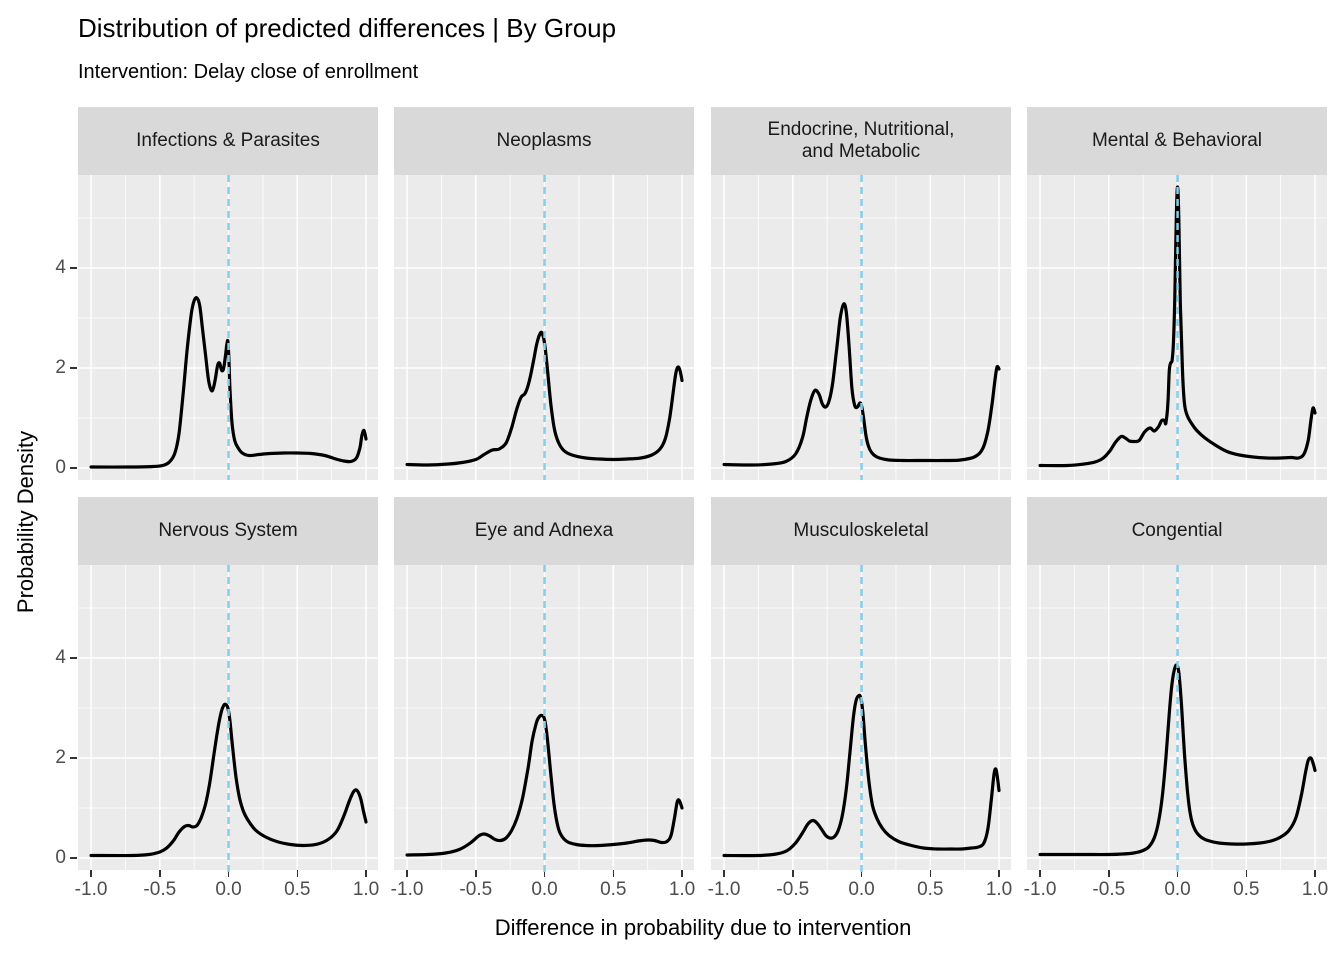  I want to click on facet-strip-label: Nervous System, so click(228, 531).